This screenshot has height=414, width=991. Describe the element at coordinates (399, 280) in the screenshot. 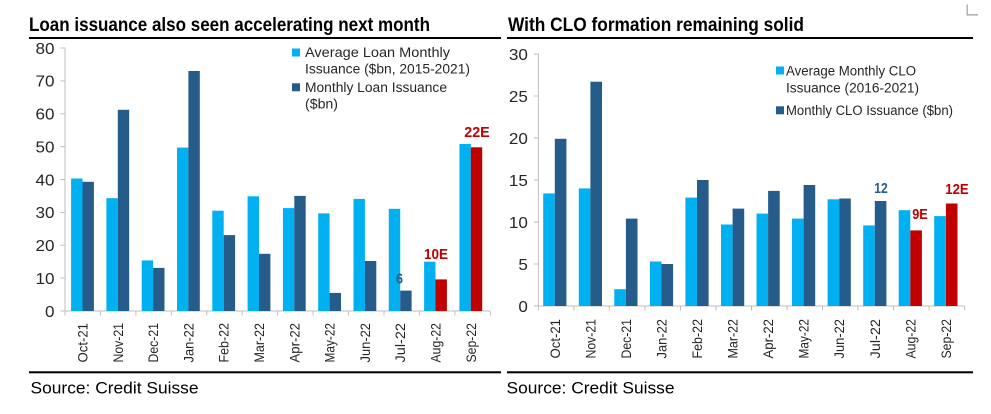

I see `svg-text: 6` at that location.